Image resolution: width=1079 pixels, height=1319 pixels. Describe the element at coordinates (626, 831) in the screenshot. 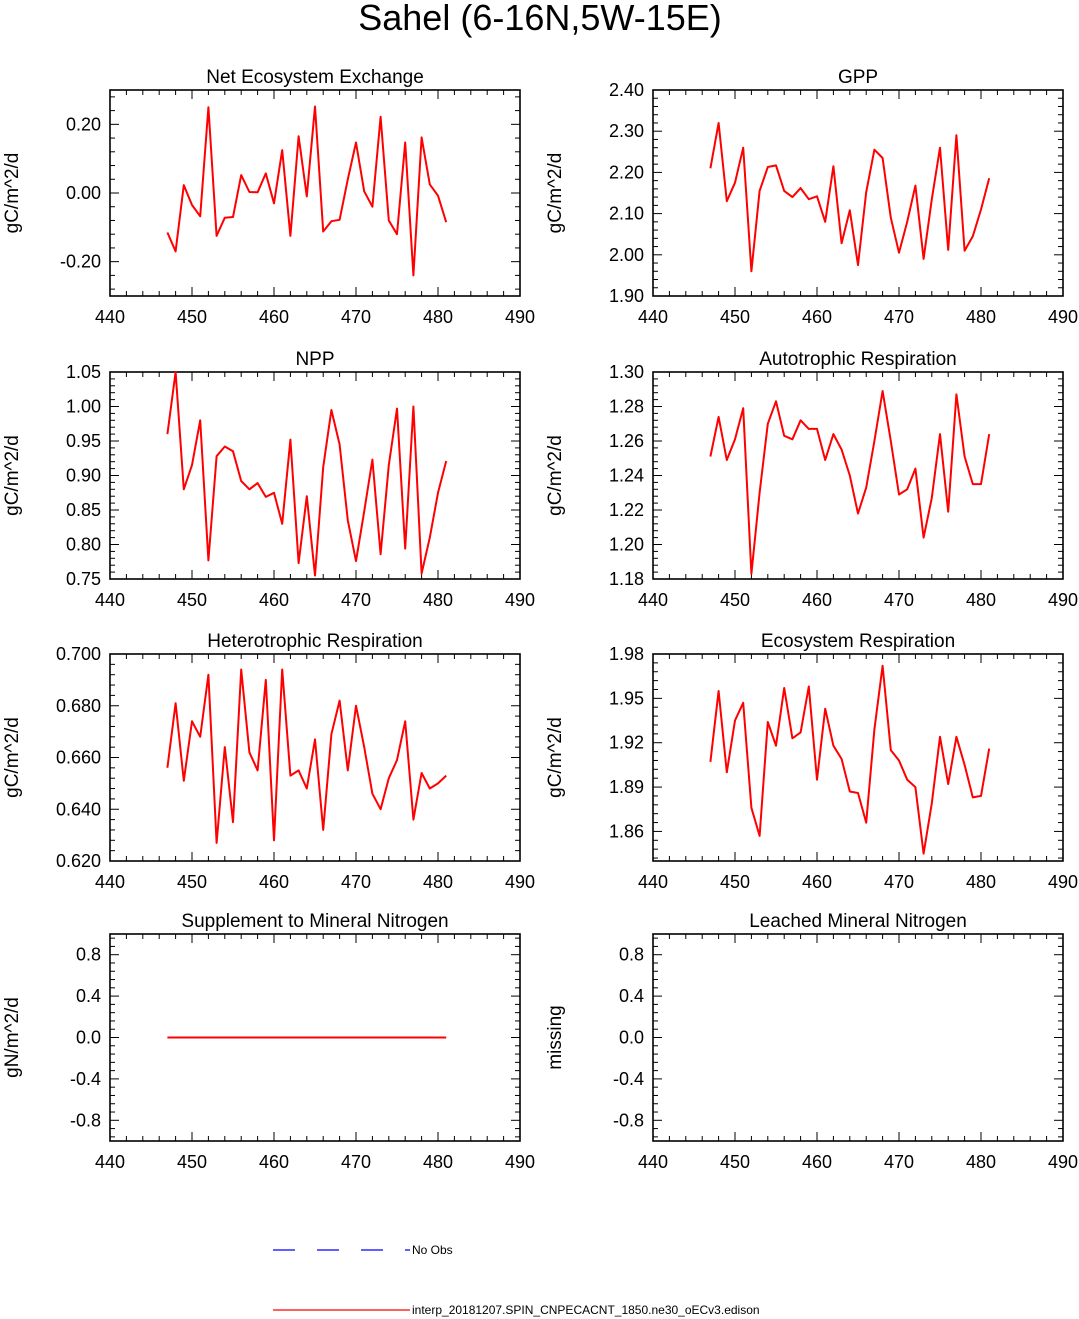

I see `y-tick-label: 1.86` at that location.